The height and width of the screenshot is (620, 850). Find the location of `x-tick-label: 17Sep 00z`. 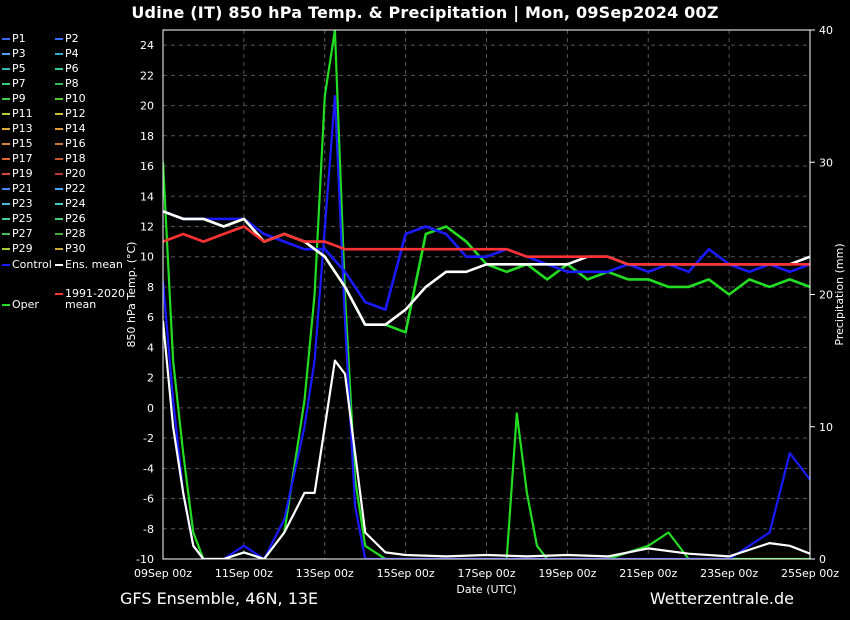

x-tick-label: 17Sep 00z is located at coordinates (487, 573).